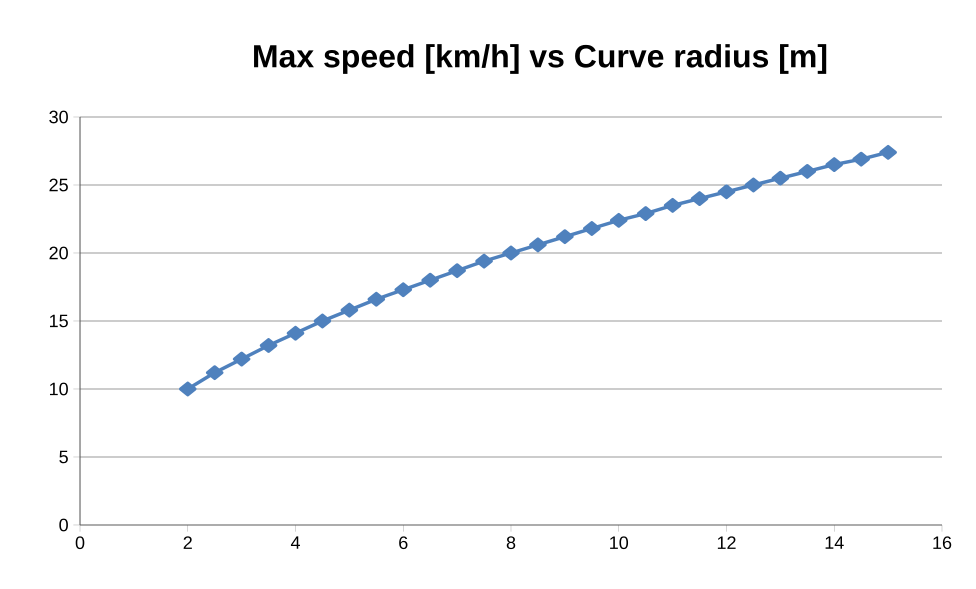  What do you see at coordinates (63, 457) in the screenshot?
I see `y-tick-label: 5` at bounding box center [63, 457].